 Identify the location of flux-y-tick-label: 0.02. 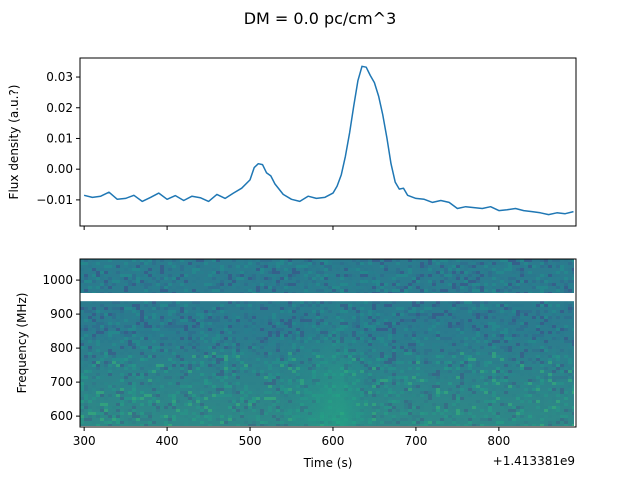
(59, 108).